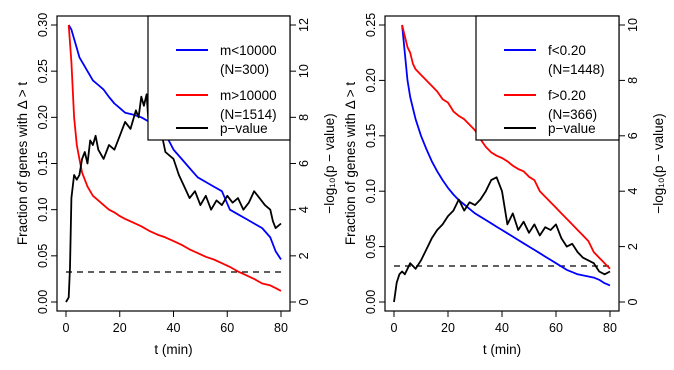 The width and height of the screenshot is (674, 370). I want to click on chart2-legend-sublabel-2: (N=366), so click(572, 114).